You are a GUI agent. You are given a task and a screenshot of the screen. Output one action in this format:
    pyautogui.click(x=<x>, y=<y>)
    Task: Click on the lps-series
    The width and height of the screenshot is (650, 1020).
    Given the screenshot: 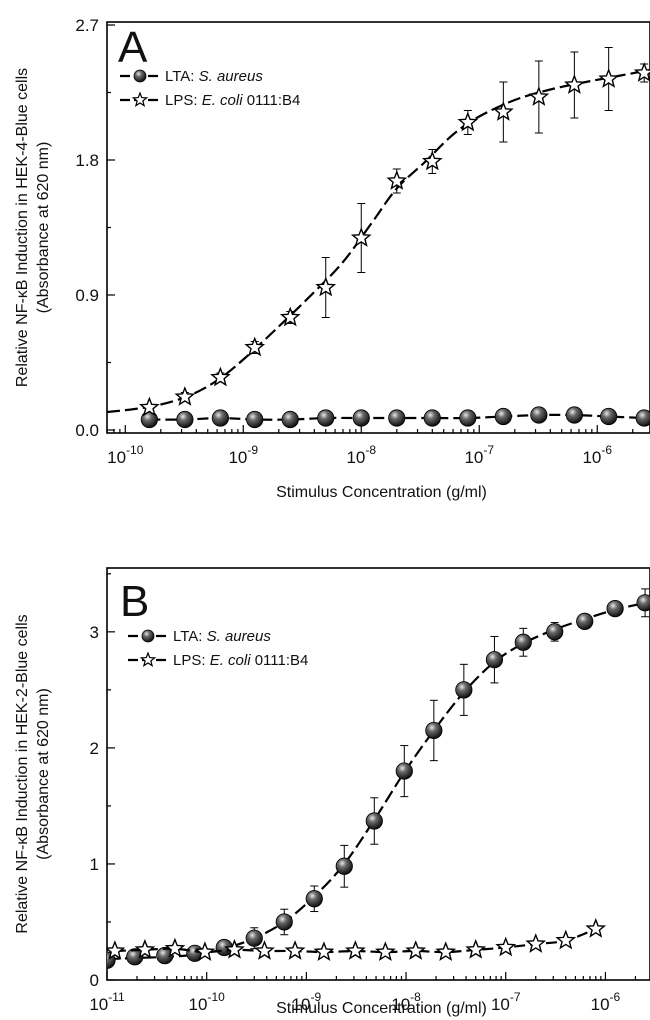 What is the action you would take?
    pyautogui.click(x=357, y=939)
    